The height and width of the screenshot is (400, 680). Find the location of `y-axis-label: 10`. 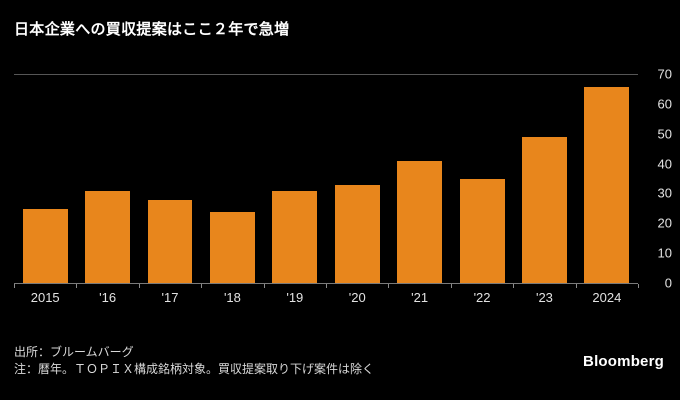

y-axis-label: 10 is located at coordinates (664, 253).